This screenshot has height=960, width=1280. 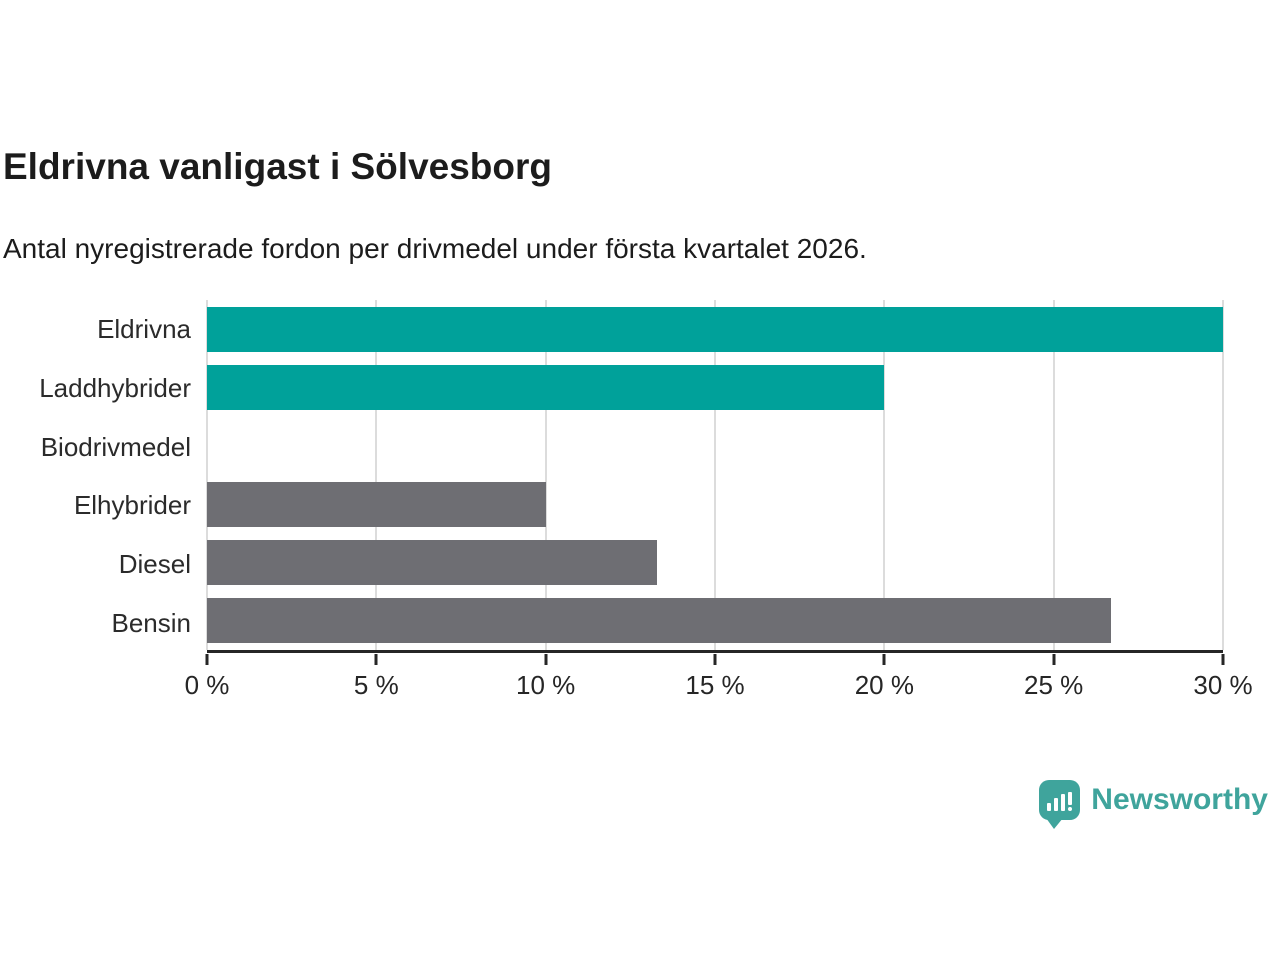 I want to click on bar-eldrivna, so click(x=715, y=329).